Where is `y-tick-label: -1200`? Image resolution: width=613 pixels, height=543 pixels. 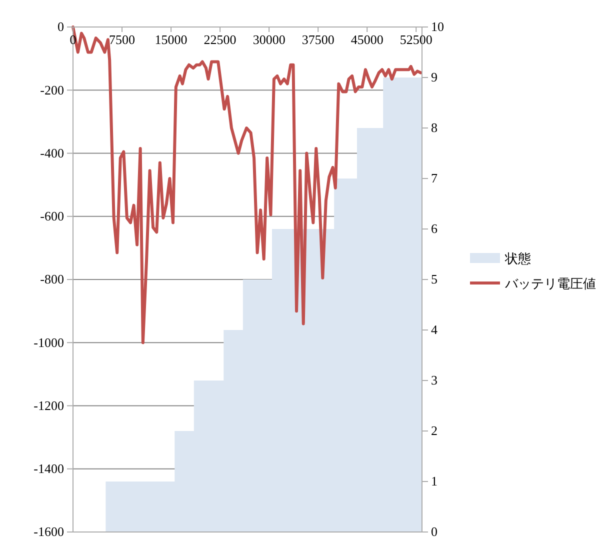
y-tick-label: -1200 is located at coordinates (49, 405).